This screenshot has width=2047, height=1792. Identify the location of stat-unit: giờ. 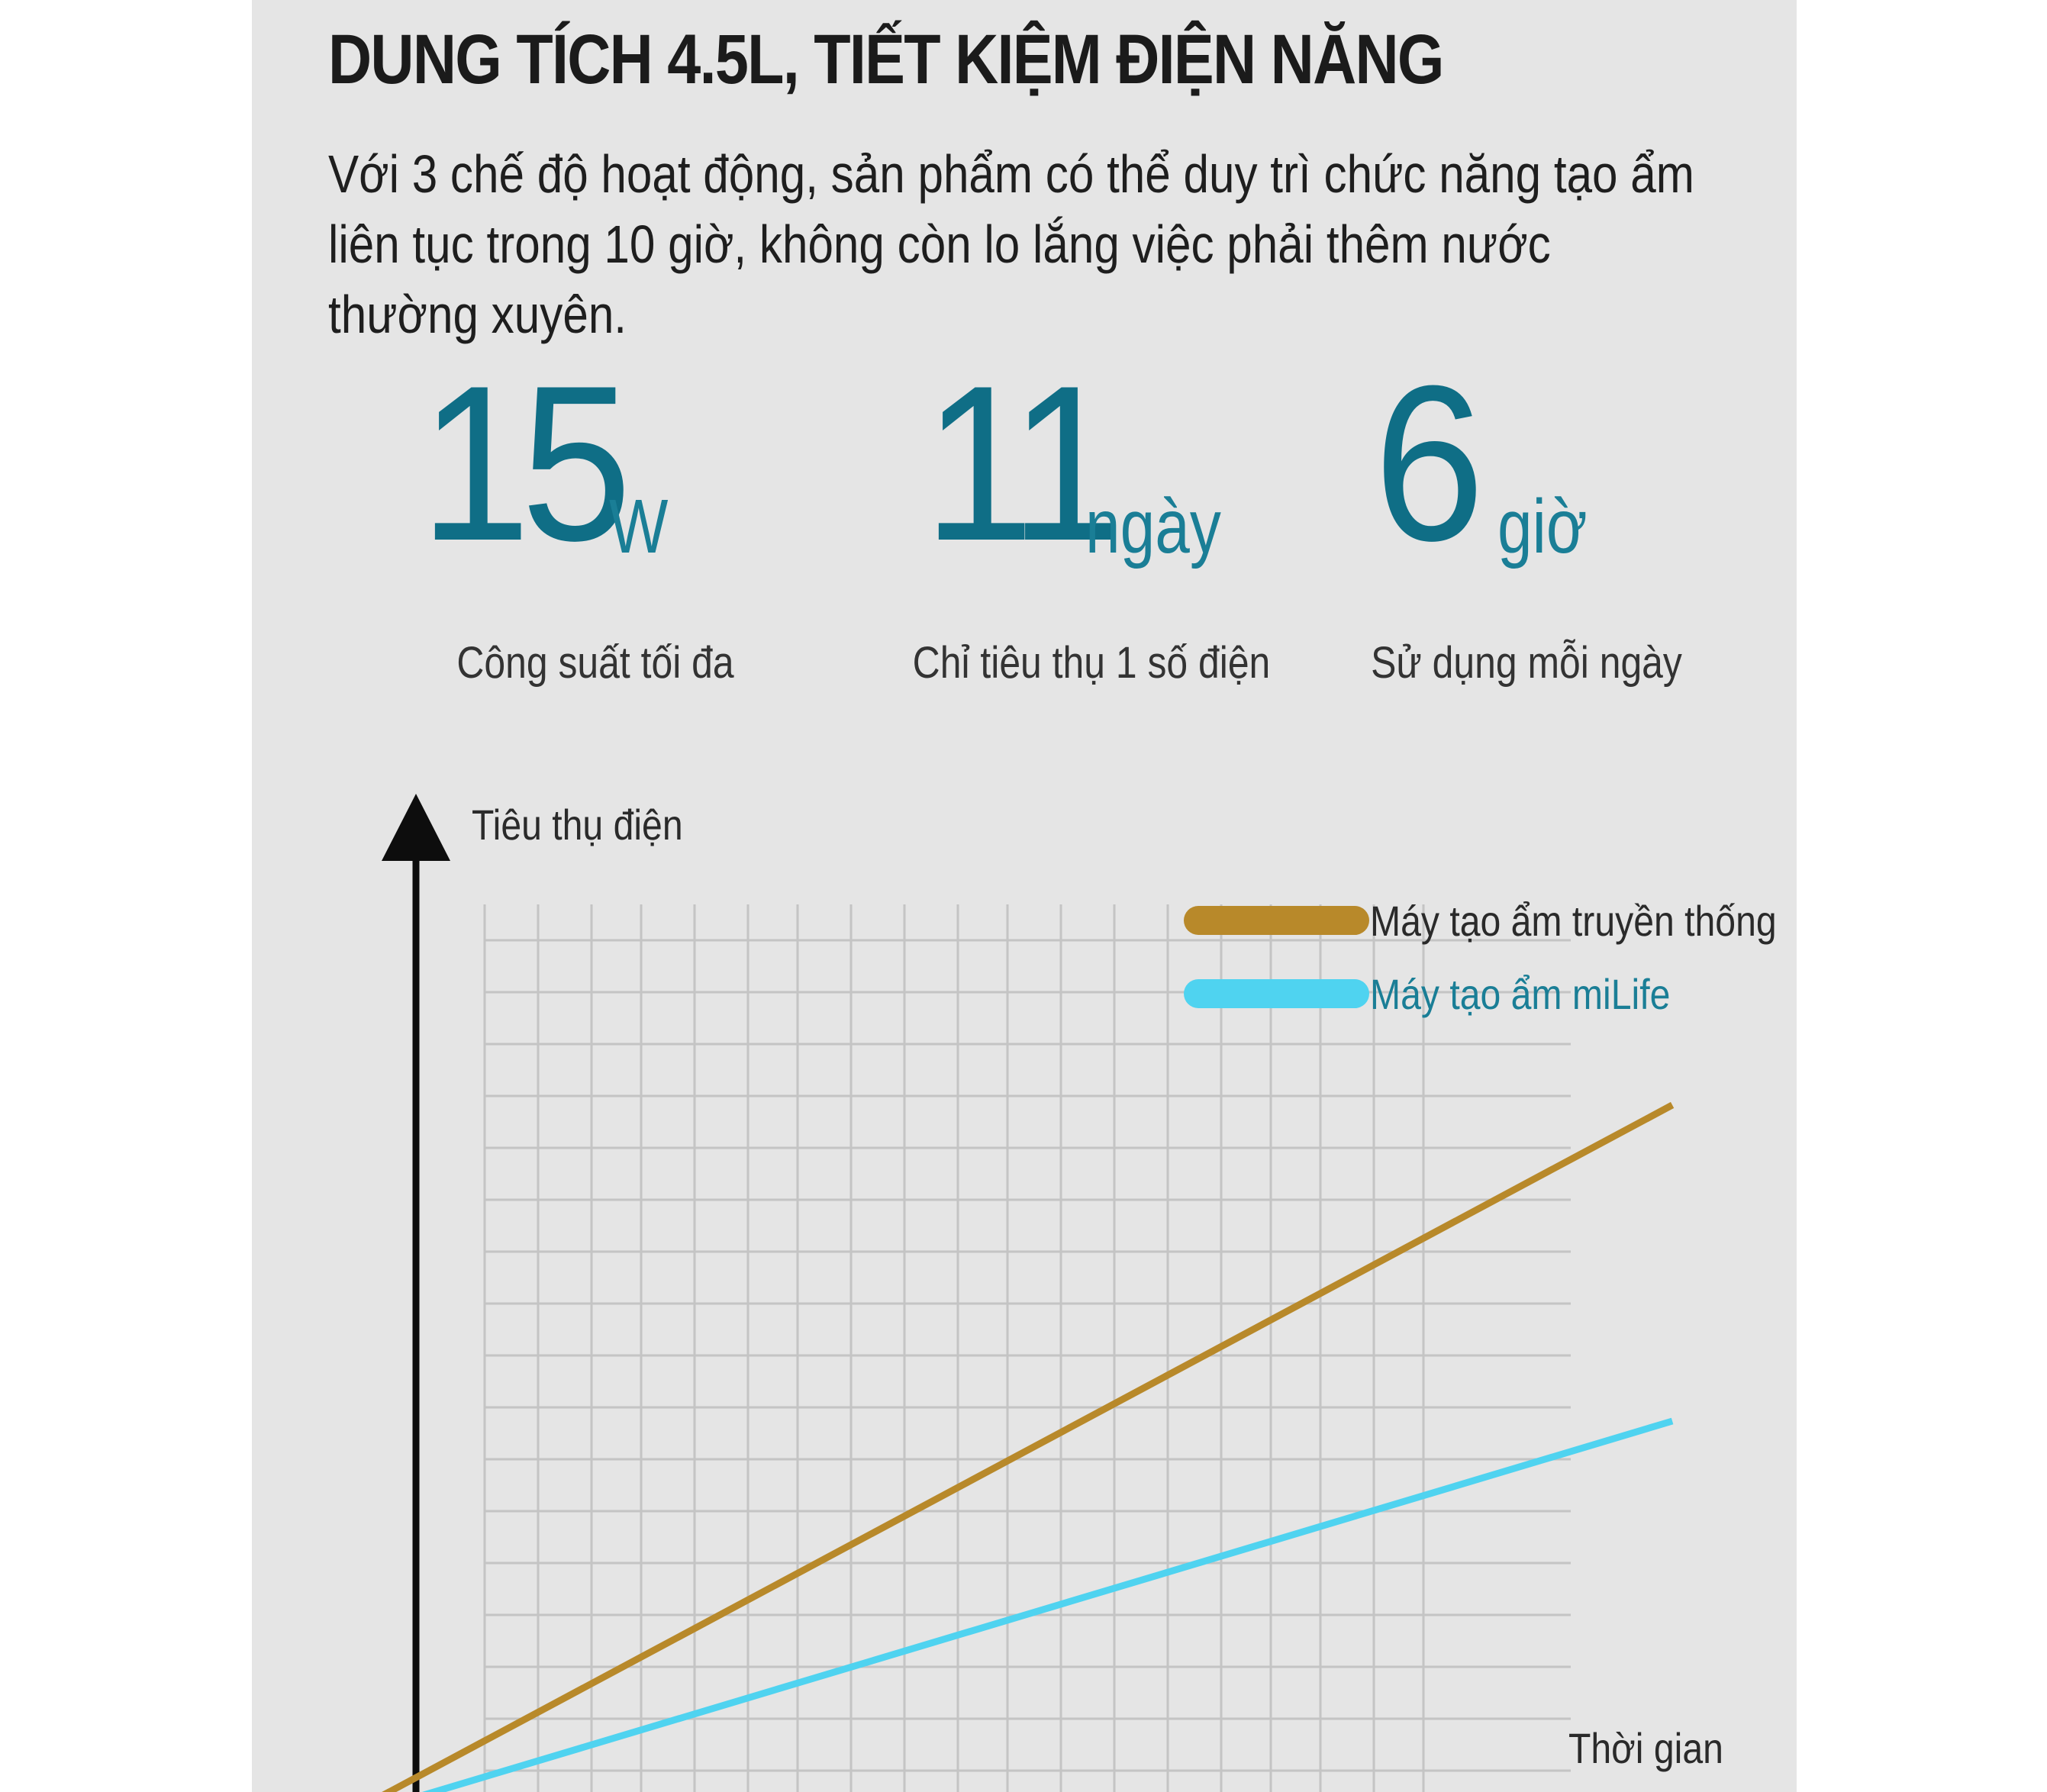
(1542, 527).